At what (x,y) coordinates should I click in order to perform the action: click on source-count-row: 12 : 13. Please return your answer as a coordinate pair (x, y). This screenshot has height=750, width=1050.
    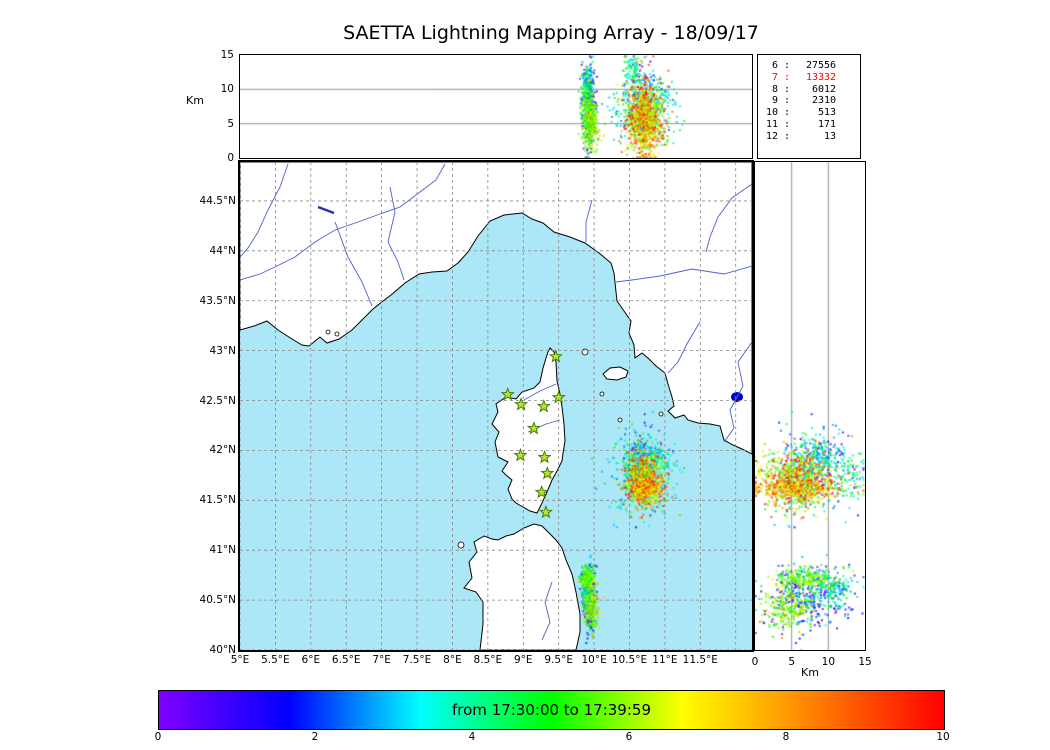
    Looking at the image, I should click on (801, 136).